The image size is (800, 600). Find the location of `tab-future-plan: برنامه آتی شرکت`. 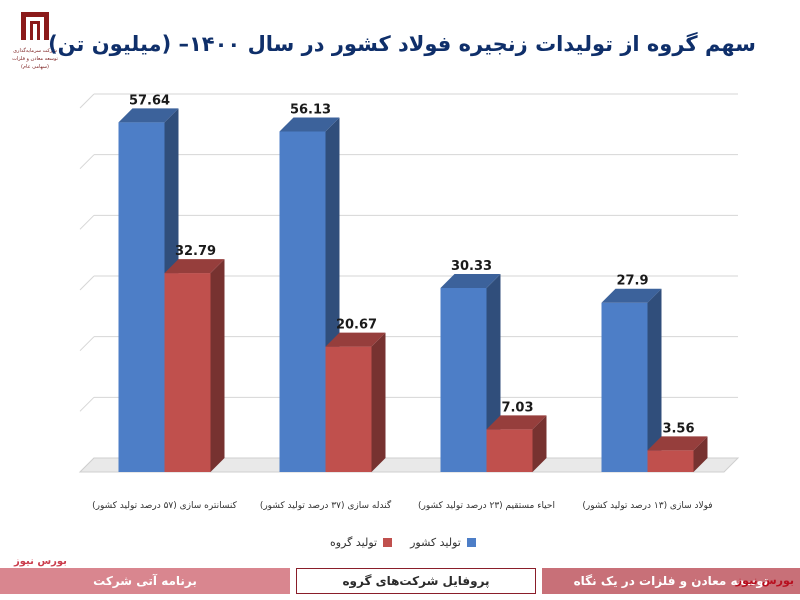

tab-future-plan: برنامه آتی شرکت is located at coordinates (145, 581).